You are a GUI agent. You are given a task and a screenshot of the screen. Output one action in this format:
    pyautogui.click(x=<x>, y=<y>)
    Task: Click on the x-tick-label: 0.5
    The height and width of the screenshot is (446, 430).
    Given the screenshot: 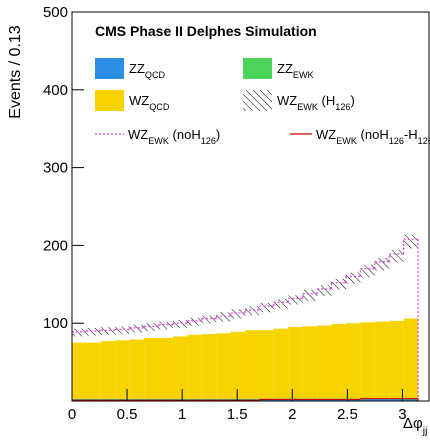 What is the action you would take?
    pyautogui.click(x=127, y=414)
    